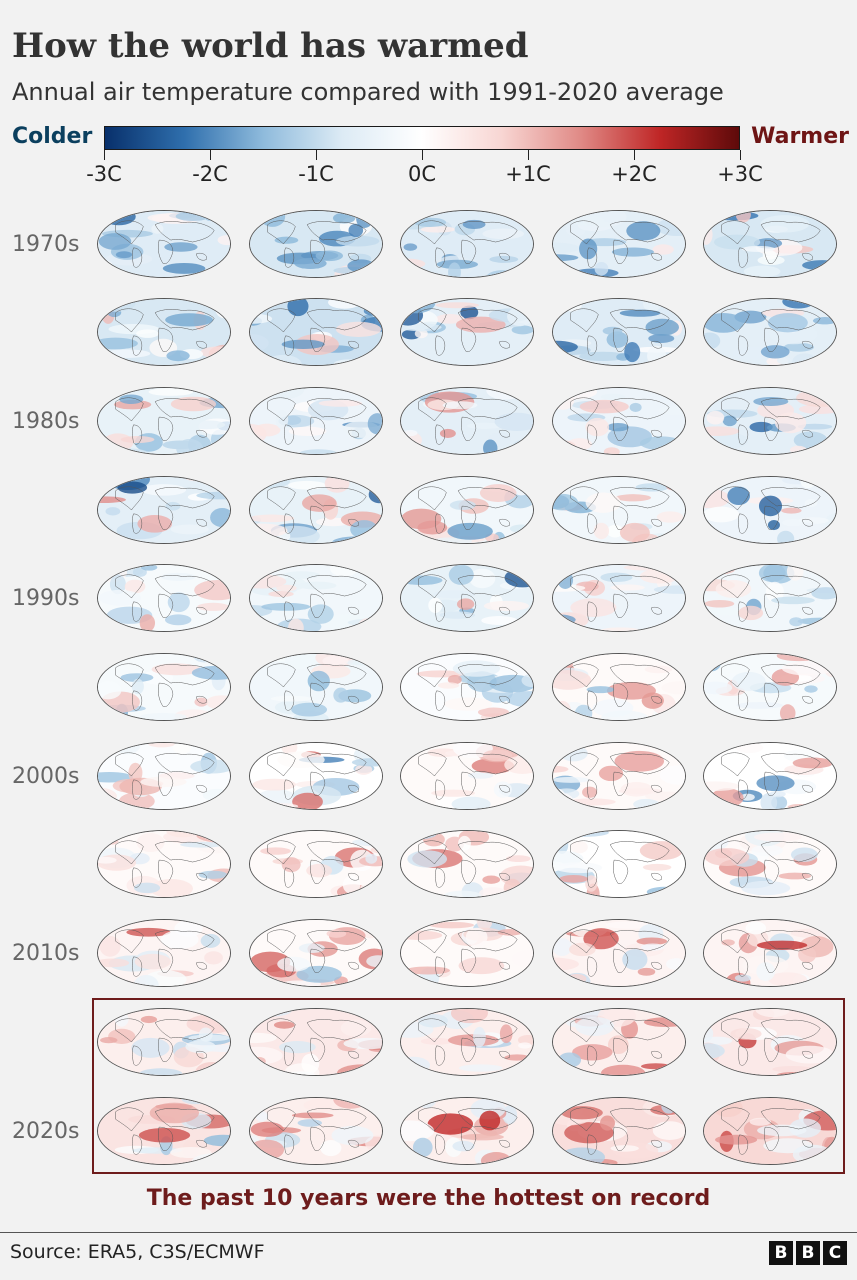  I want to click on colorbar-tick-label: 0C, so click(422, 174).